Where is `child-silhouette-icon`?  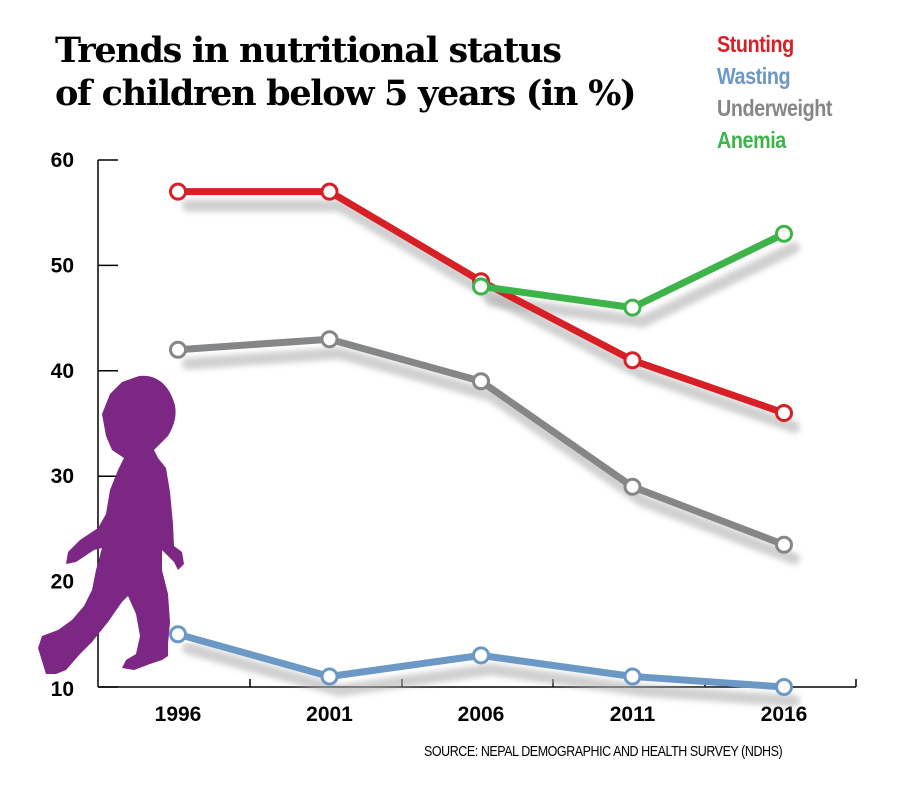 child-silhouette-icon is located at coordinates (111, 524).